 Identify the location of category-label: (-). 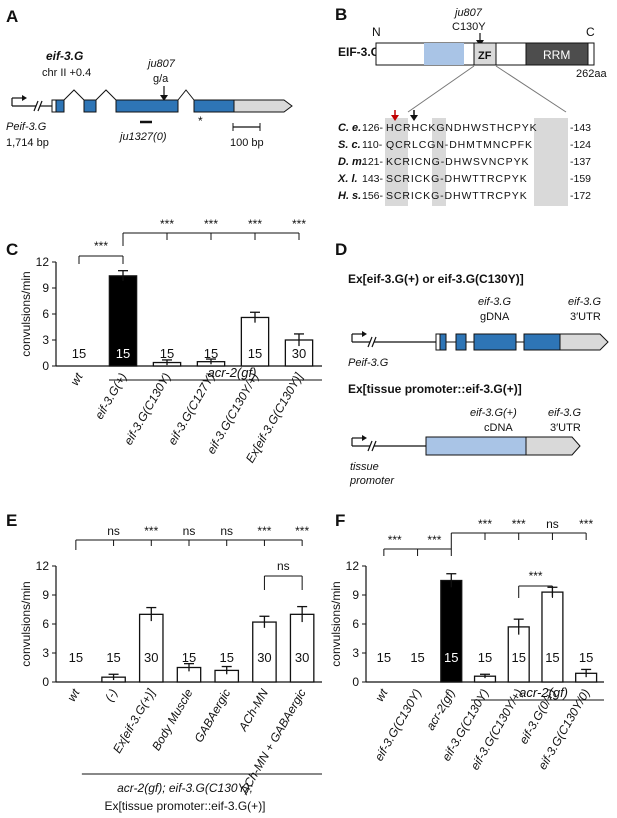
(111, 695).